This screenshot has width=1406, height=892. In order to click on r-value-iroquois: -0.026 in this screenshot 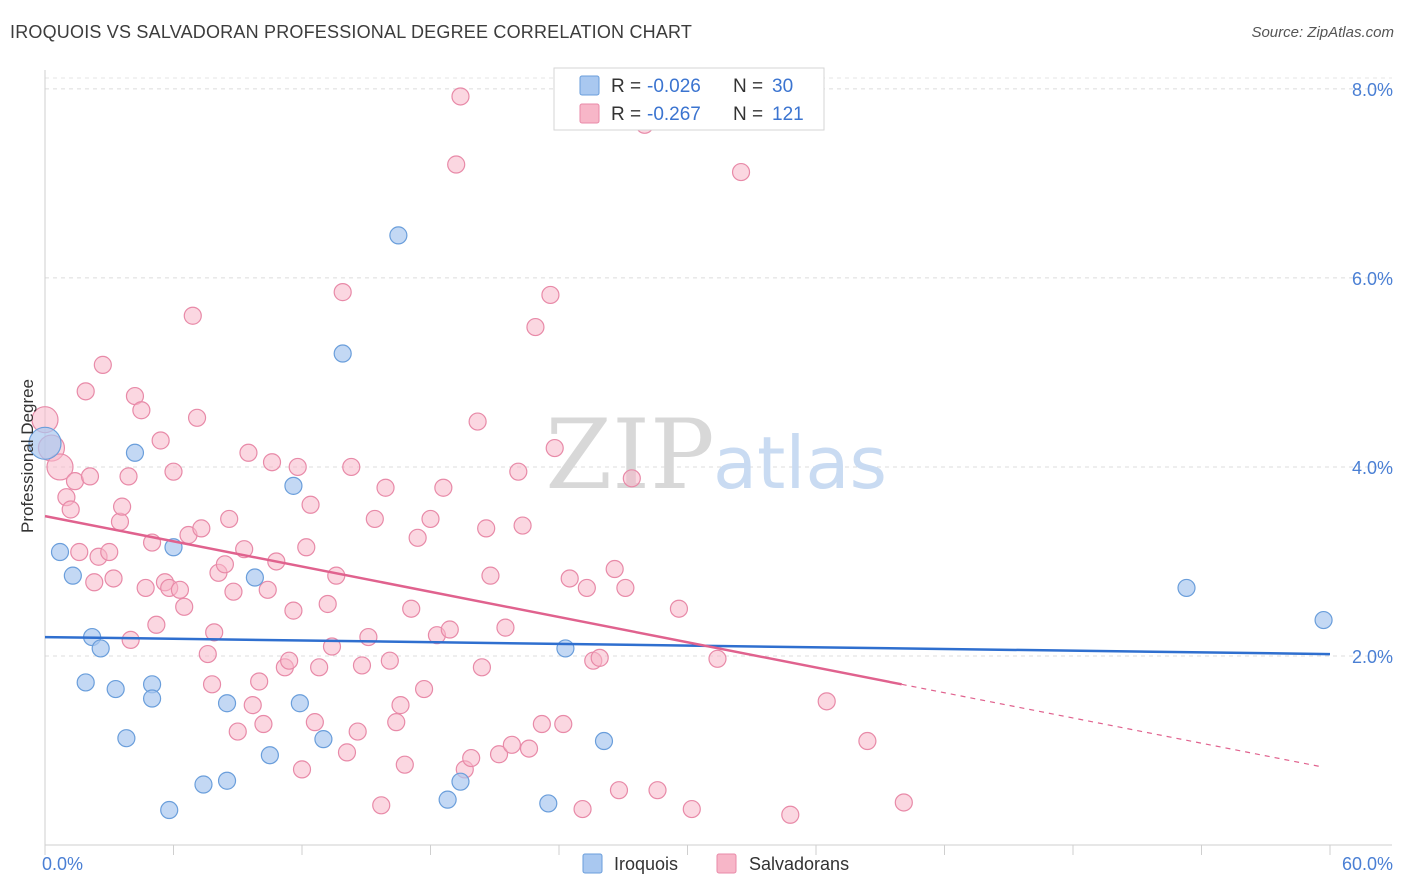, I will do `click(674, 86)`.